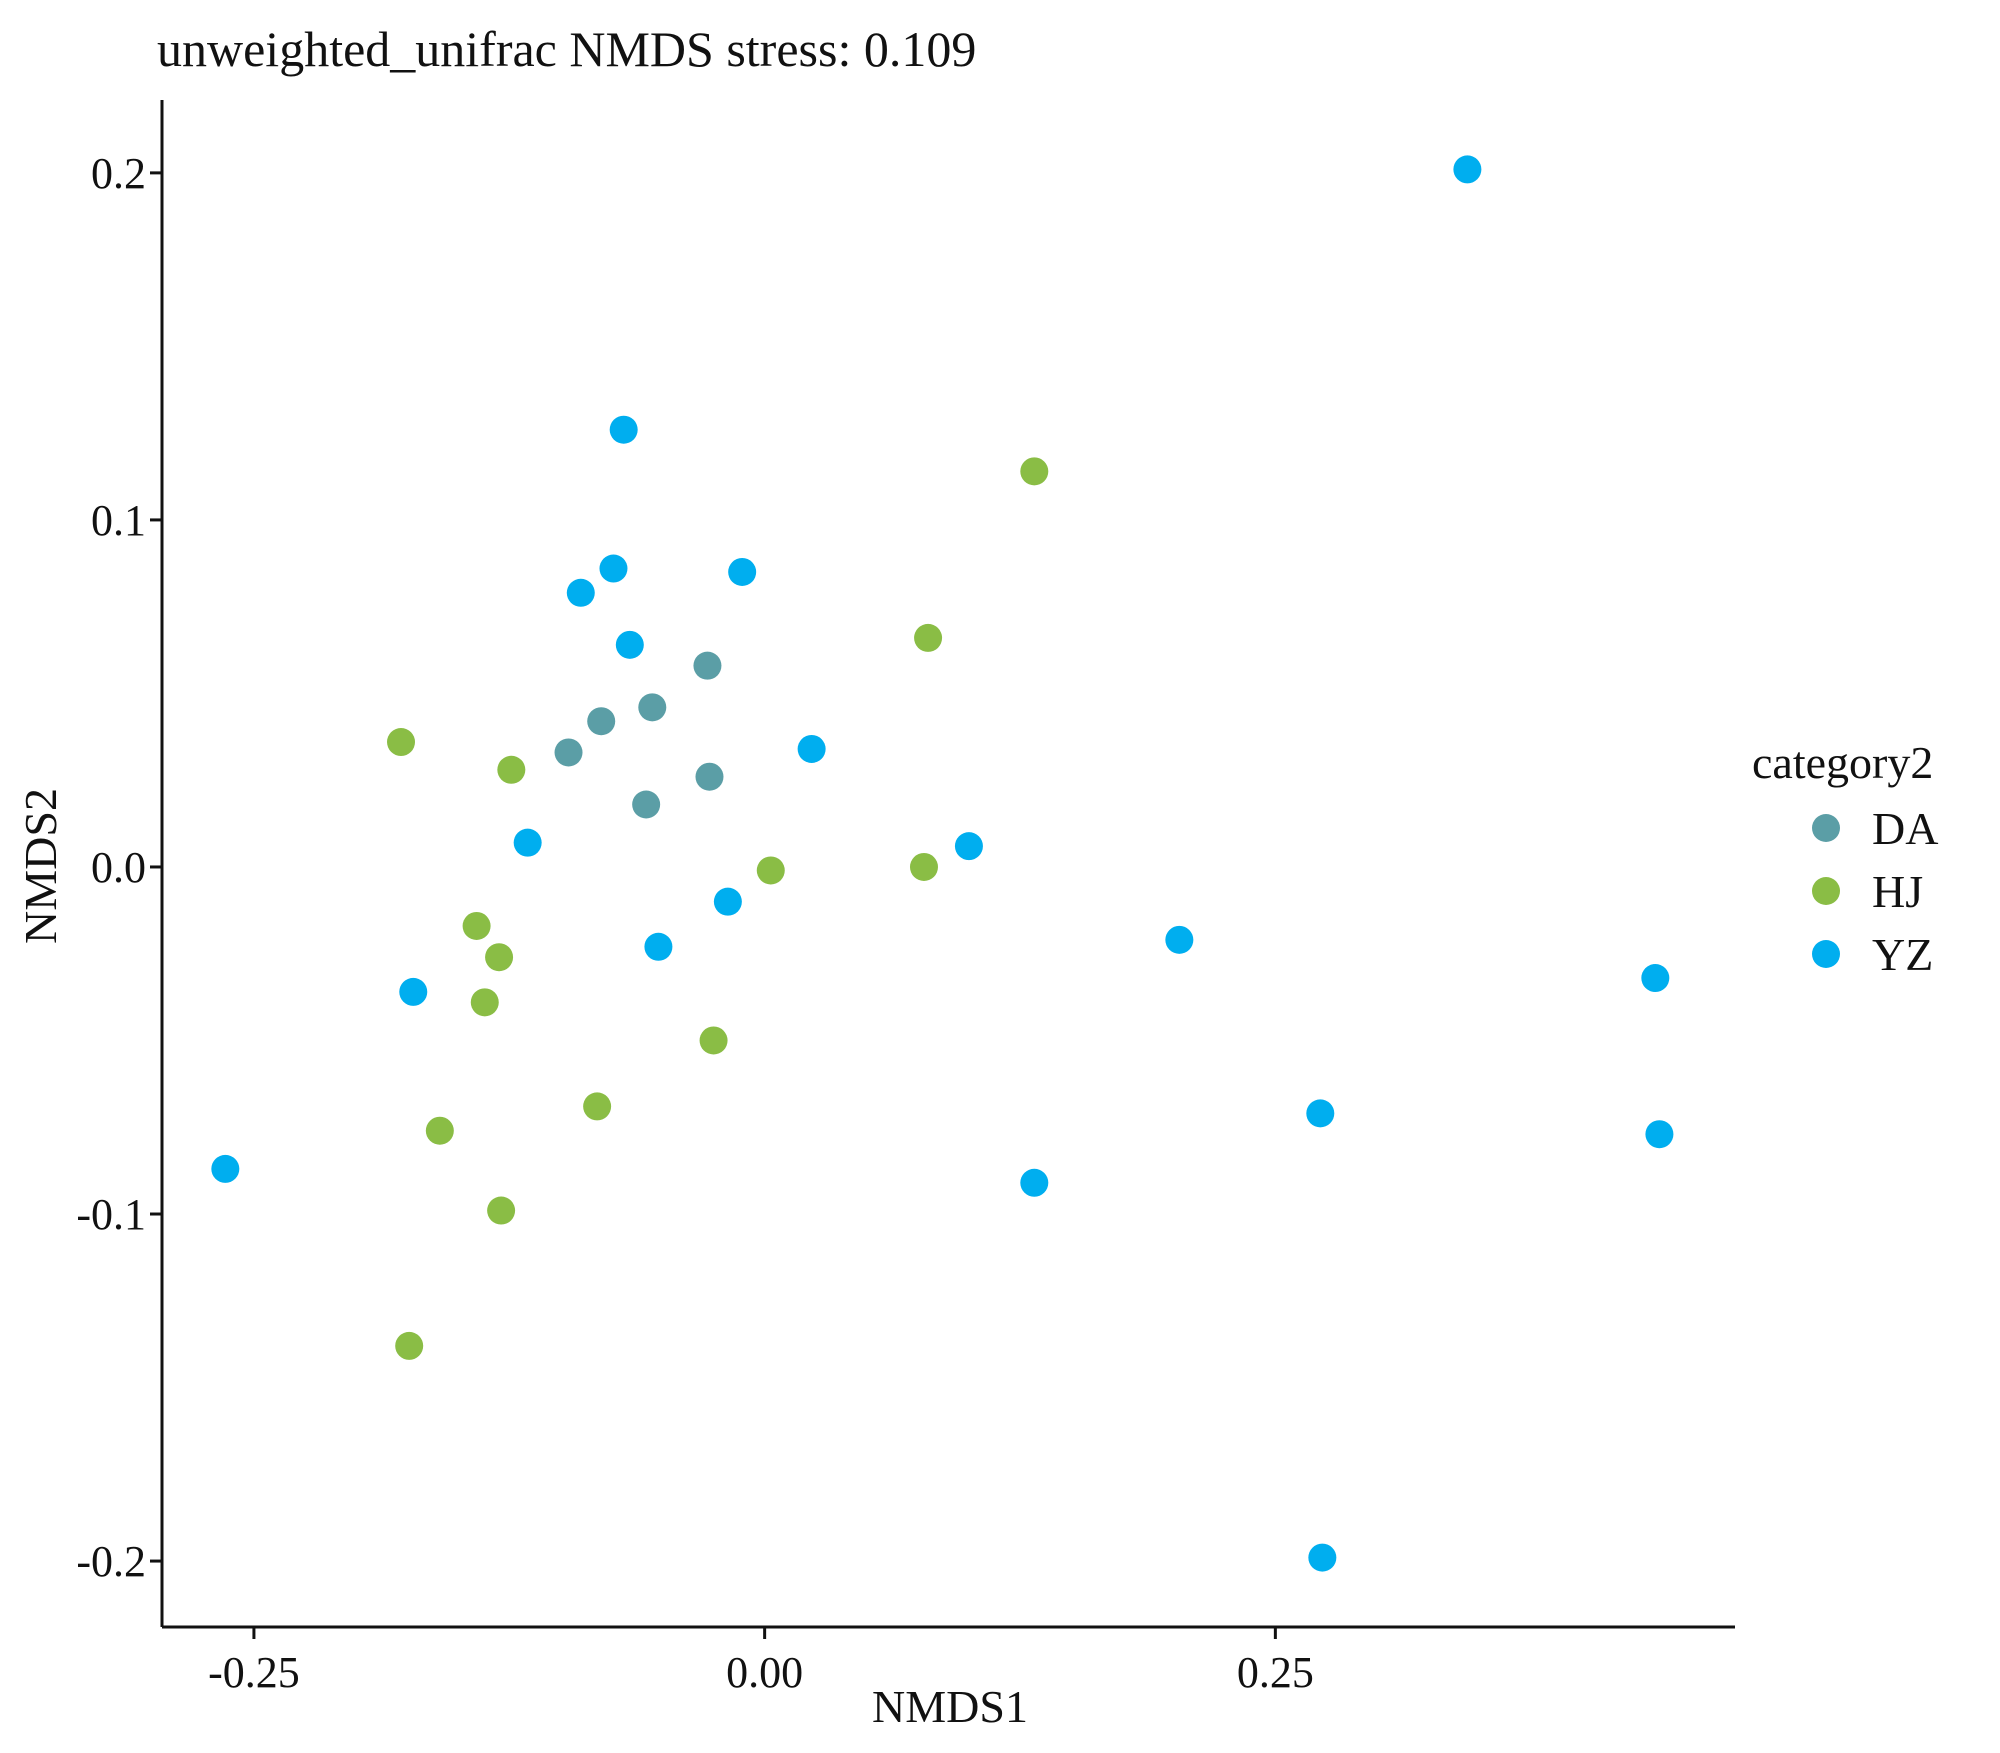 This screenshot has width=2000, height=1753. Describe the element at coordinates (1842, 762) in the screenshot. I see `legend-title: category2` at that location.